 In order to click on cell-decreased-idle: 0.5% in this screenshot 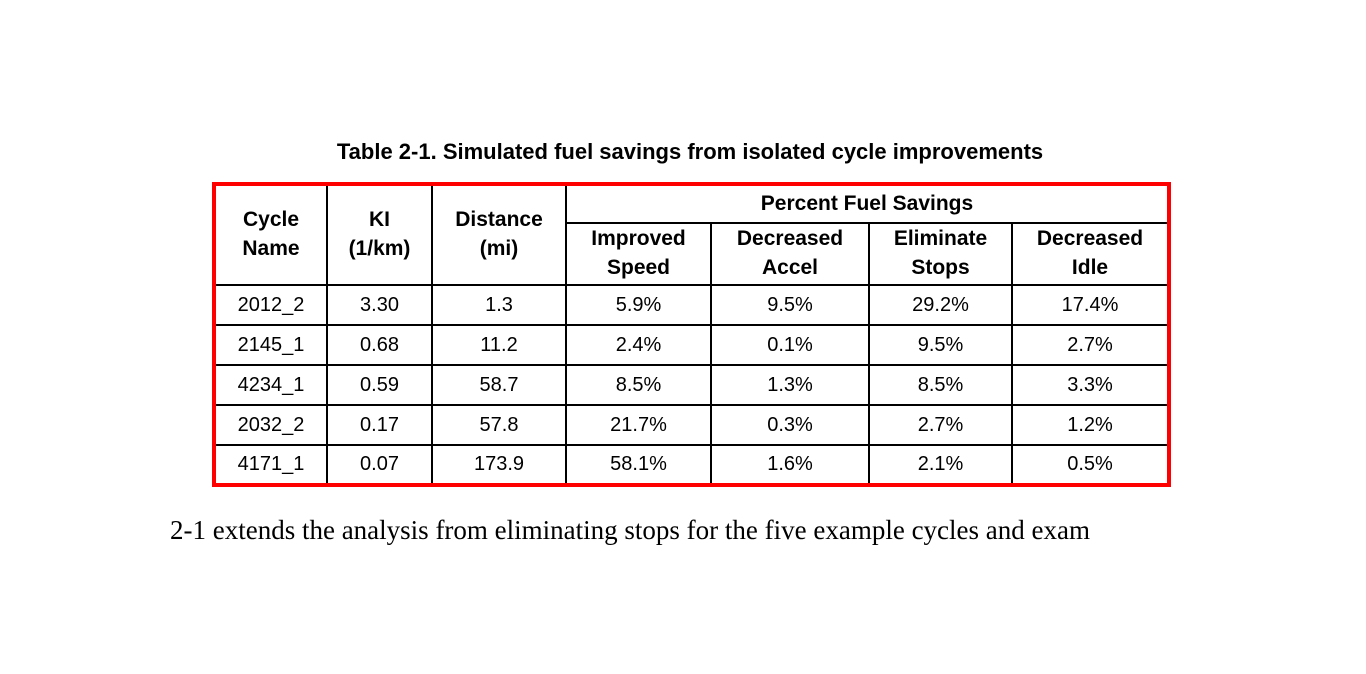, I will do `click(1090, 465)`.